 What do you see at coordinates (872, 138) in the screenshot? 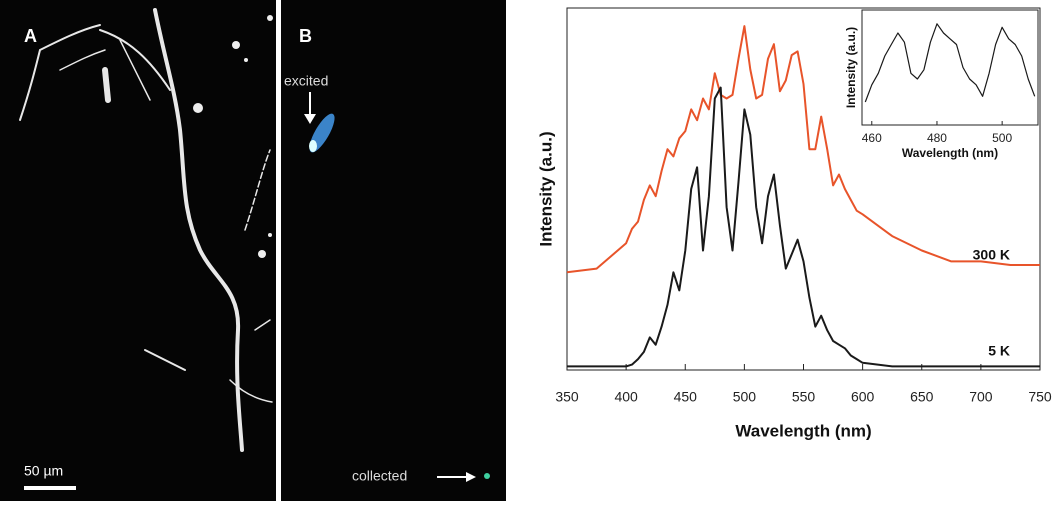
I see `x-tick-label: 460` at bounding box center [872, 138].